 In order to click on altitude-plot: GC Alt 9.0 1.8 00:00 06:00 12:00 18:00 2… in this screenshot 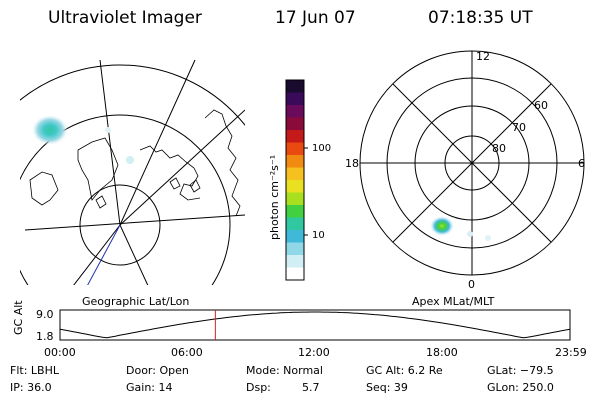, I will do `click(299, 329)`.